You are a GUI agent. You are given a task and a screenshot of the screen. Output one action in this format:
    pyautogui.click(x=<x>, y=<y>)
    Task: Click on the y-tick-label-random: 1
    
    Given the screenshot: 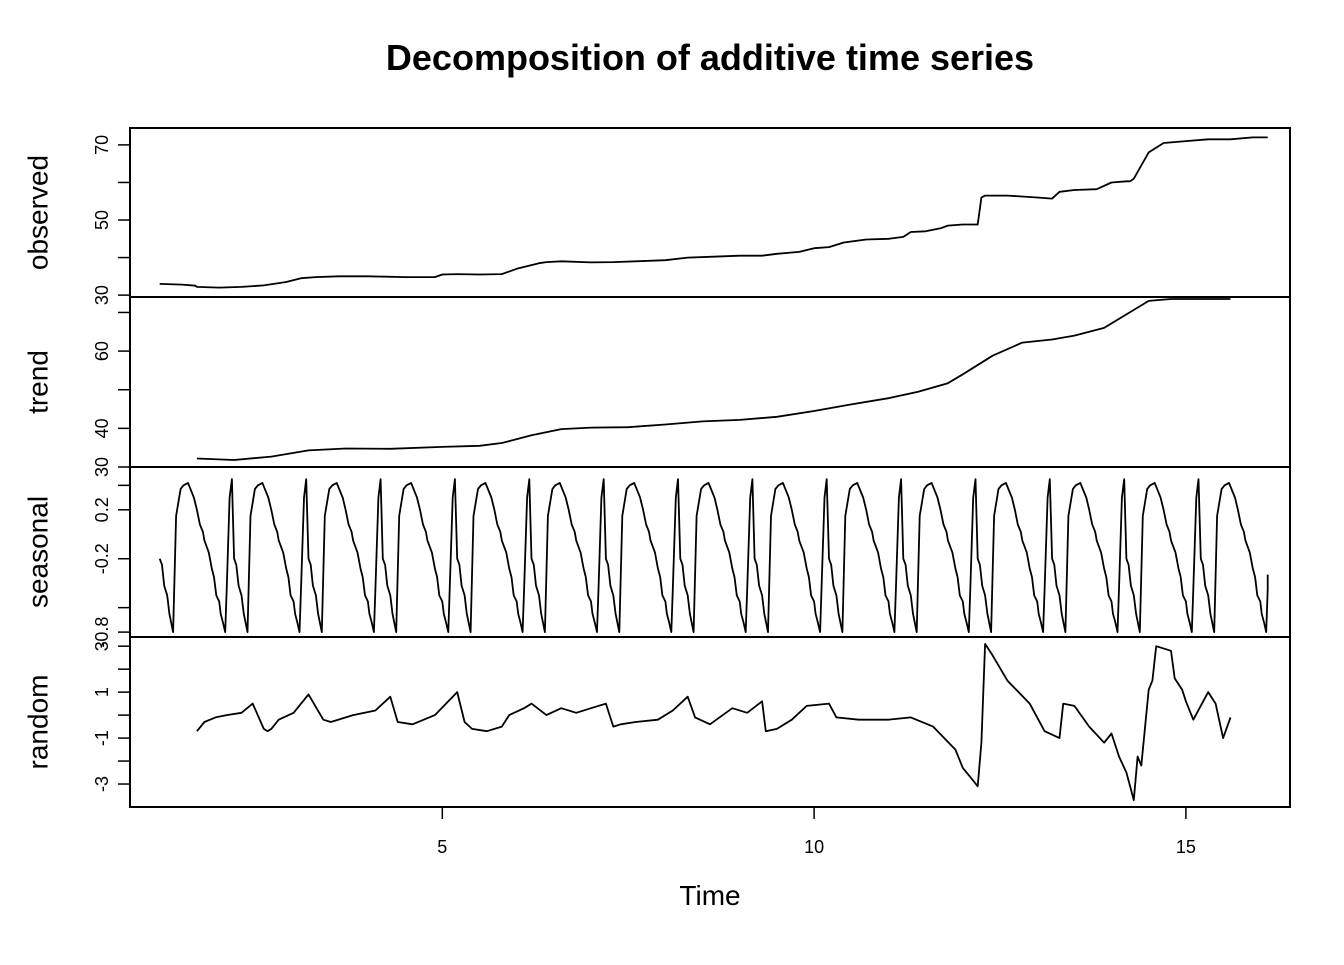 What is the action you would take?
    pyautogui.click(x=102, y=692)
    